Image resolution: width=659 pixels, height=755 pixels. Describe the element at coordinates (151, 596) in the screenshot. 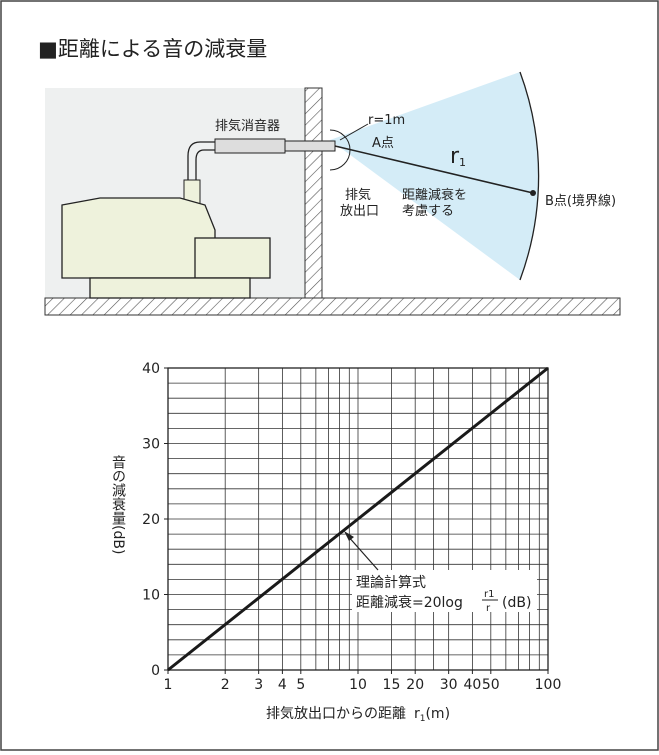

I see `y-tick-label: 10` at that location.